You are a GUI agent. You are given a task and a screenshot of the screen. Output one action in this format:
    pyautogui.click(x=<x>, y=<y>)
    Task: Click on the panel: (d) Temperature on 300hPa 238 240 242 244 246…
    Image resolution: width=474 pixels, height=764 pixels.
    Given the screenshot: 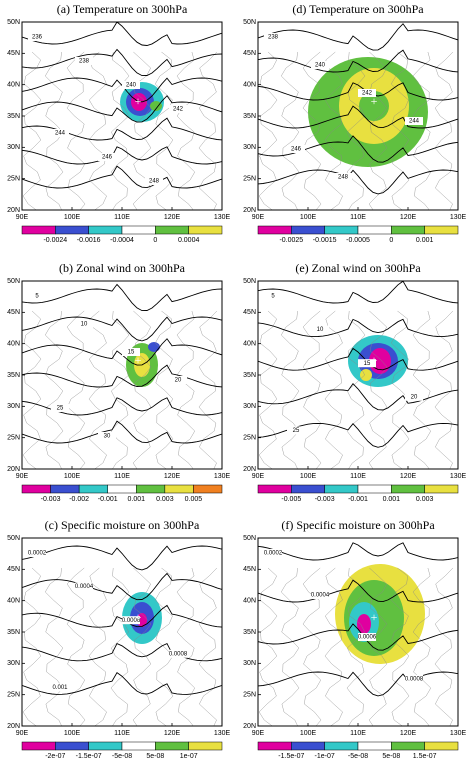 What is the action you would take?
    pyautogui.click(x=354, y=123)
    